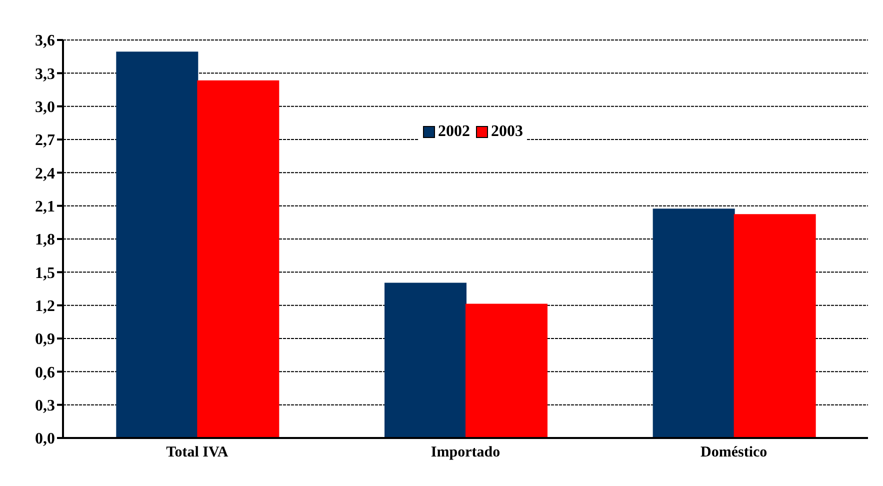 The width and height of the screenshot is (883, 486). What do you see at coordinates (45, 41) in the screenshot?
I see `y-tick-label: 3,6` at bounding box center [45, 41].